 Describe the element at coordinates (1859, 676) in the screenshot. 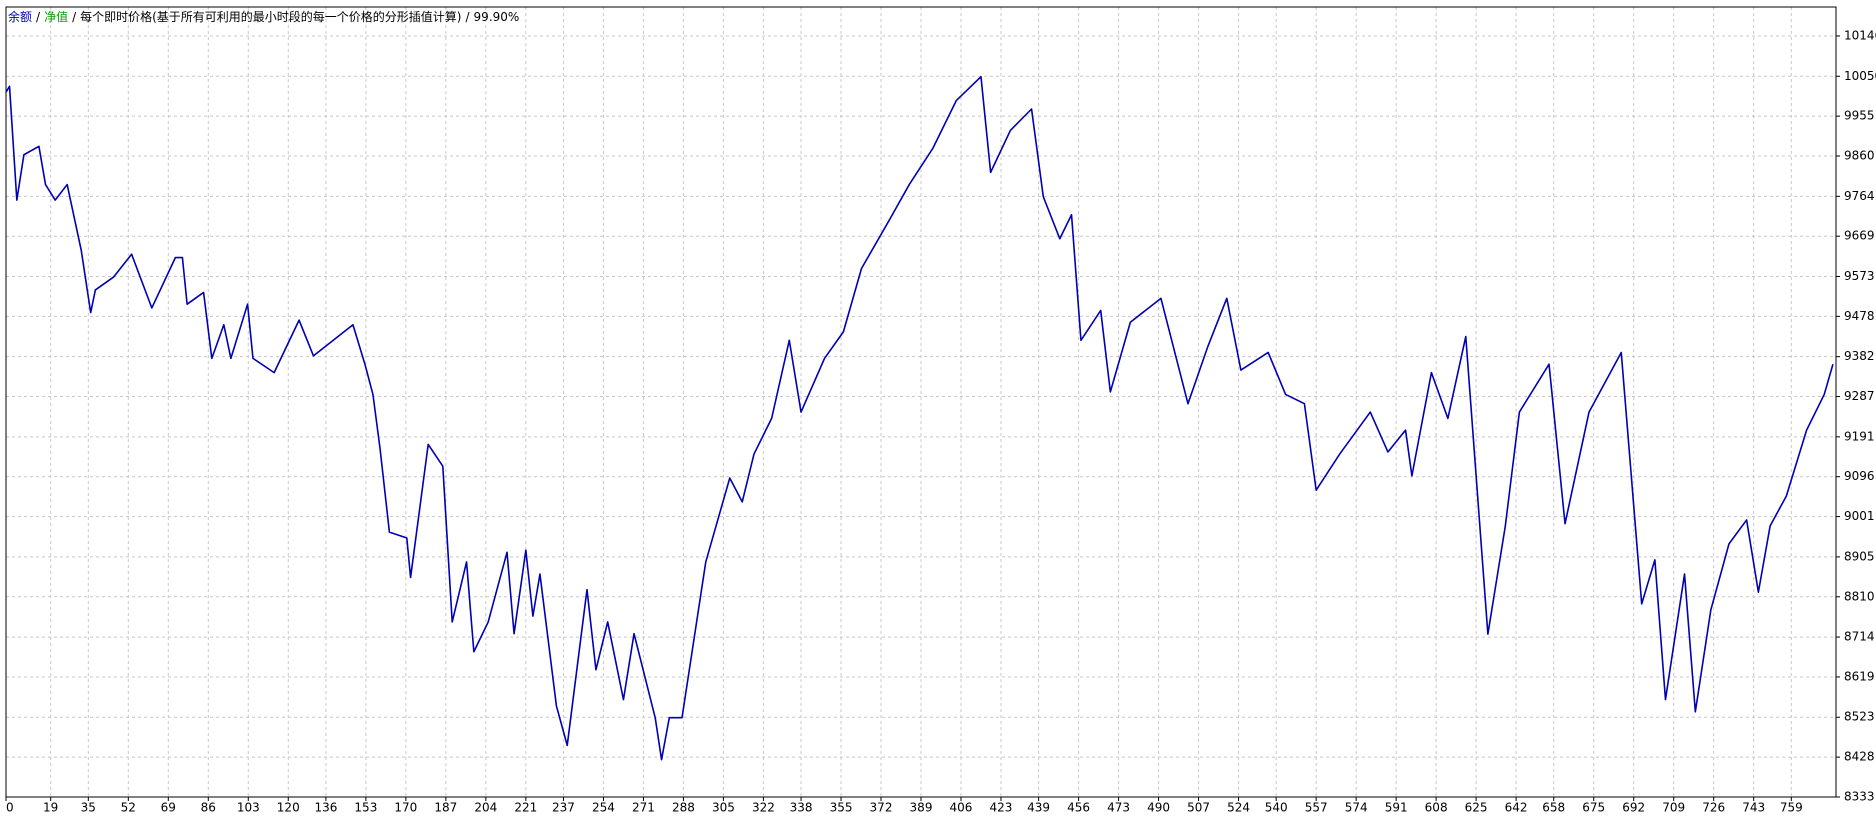

I see `y-tick-label: 8619` at that location.